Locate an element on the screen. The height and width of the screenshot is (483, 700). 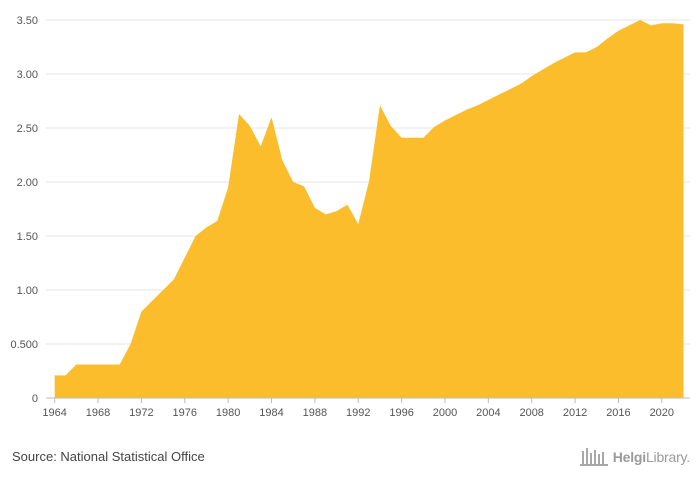
y-tick-label: 2.50 is located at coordinates (27, 129).